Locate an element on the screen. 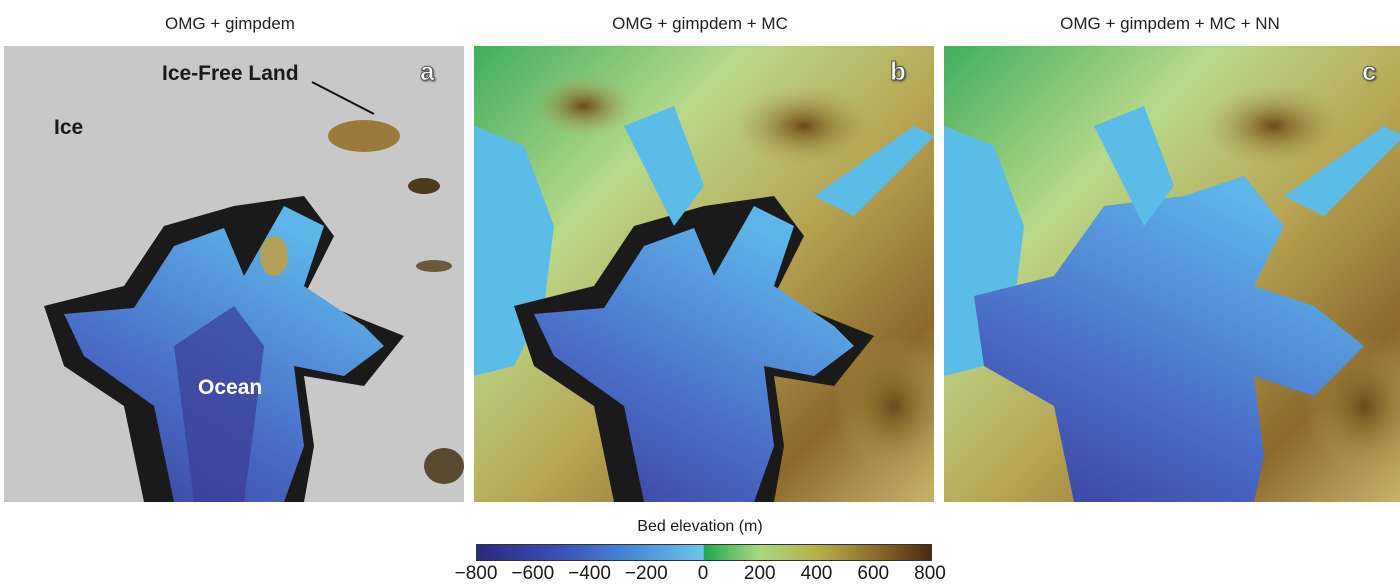  colorbar-tick: 400 is located at coordinates (816, 573).